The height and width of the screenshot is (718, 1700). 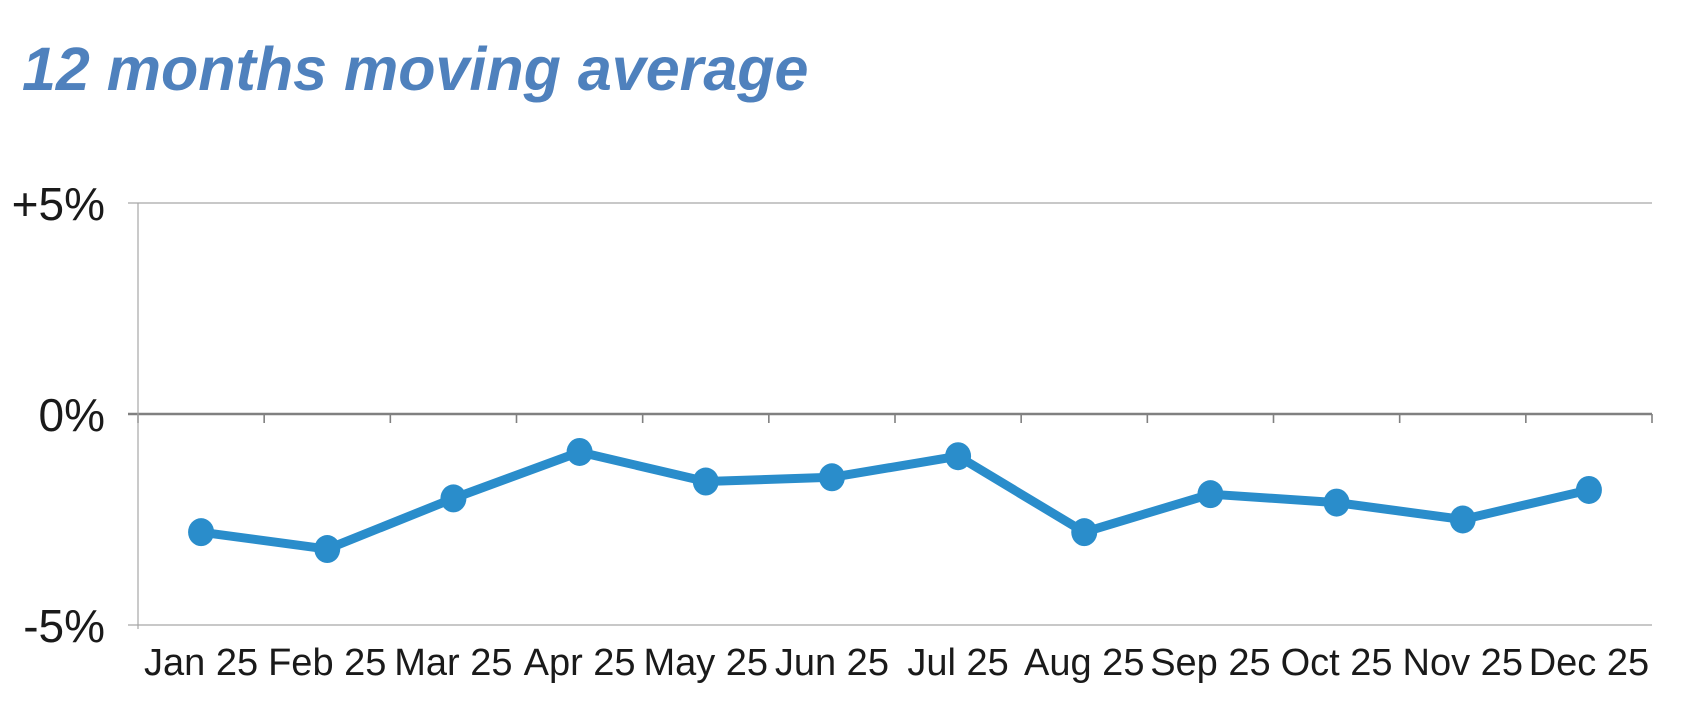 I want to click on x-axis-label: Jun 25, so click(x=832, y=663).